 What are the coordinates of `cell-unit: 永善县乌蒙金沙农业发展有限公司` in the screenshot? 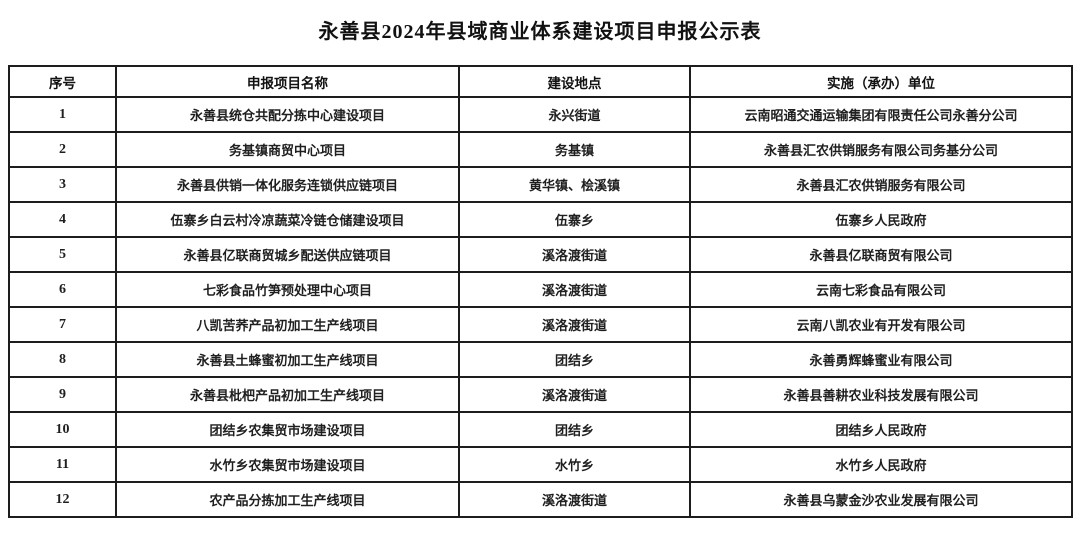 It's located at (881, 499).